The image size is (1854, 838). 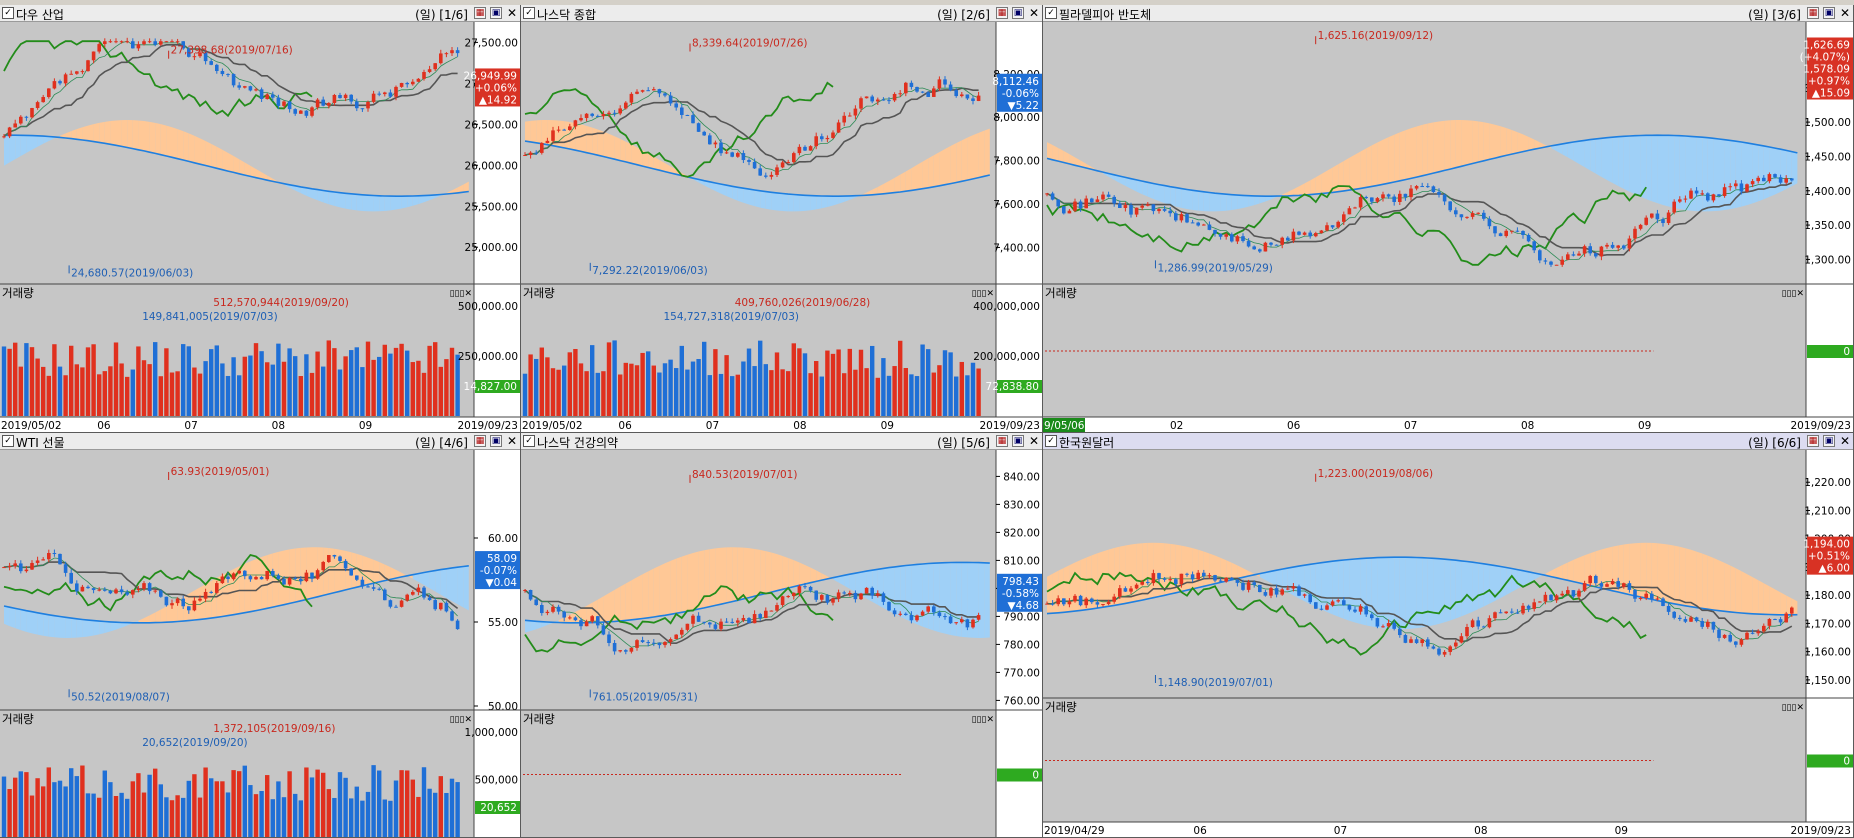 I want to click on panel-period: (일) [5/6], so click(x=963, y=443).